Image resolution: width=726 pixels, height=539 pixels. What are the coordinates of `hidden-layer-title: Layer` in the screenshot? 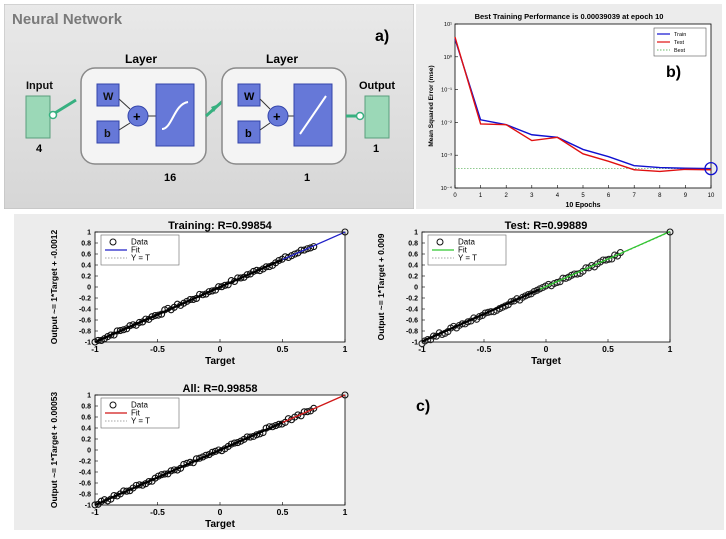 It's located at (141, 59).